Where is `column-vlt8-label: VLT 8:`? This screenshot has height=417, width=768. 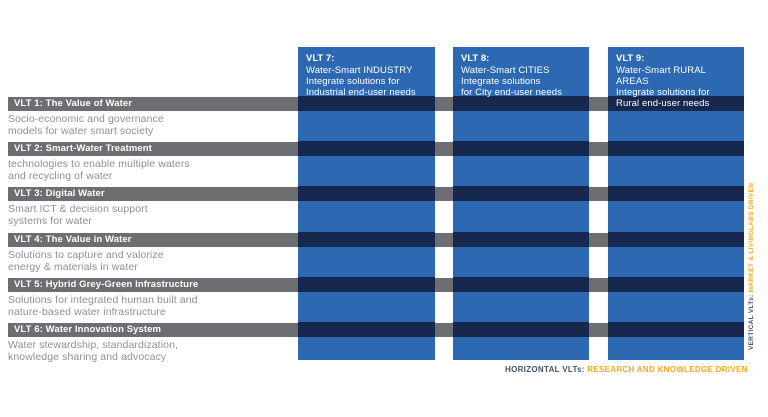
column-vlt8-label: VLT 8: is located at coordinates (475, 58).